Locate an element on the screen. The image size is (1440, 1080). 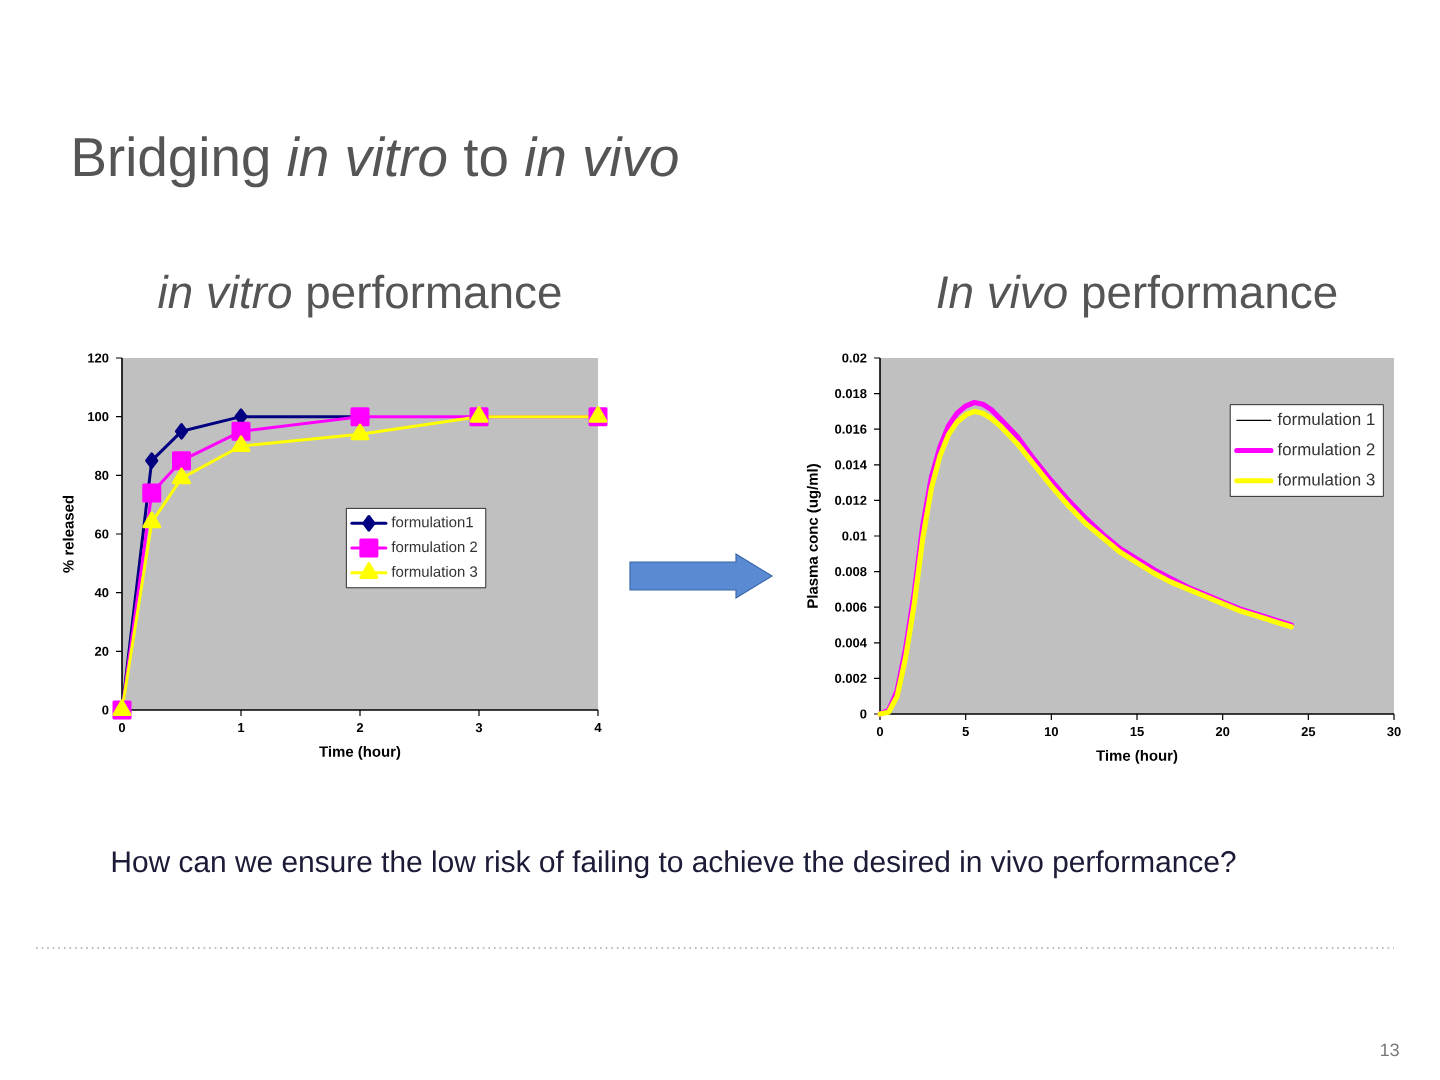
text: 13 is located at coordinates (1390, 1050).